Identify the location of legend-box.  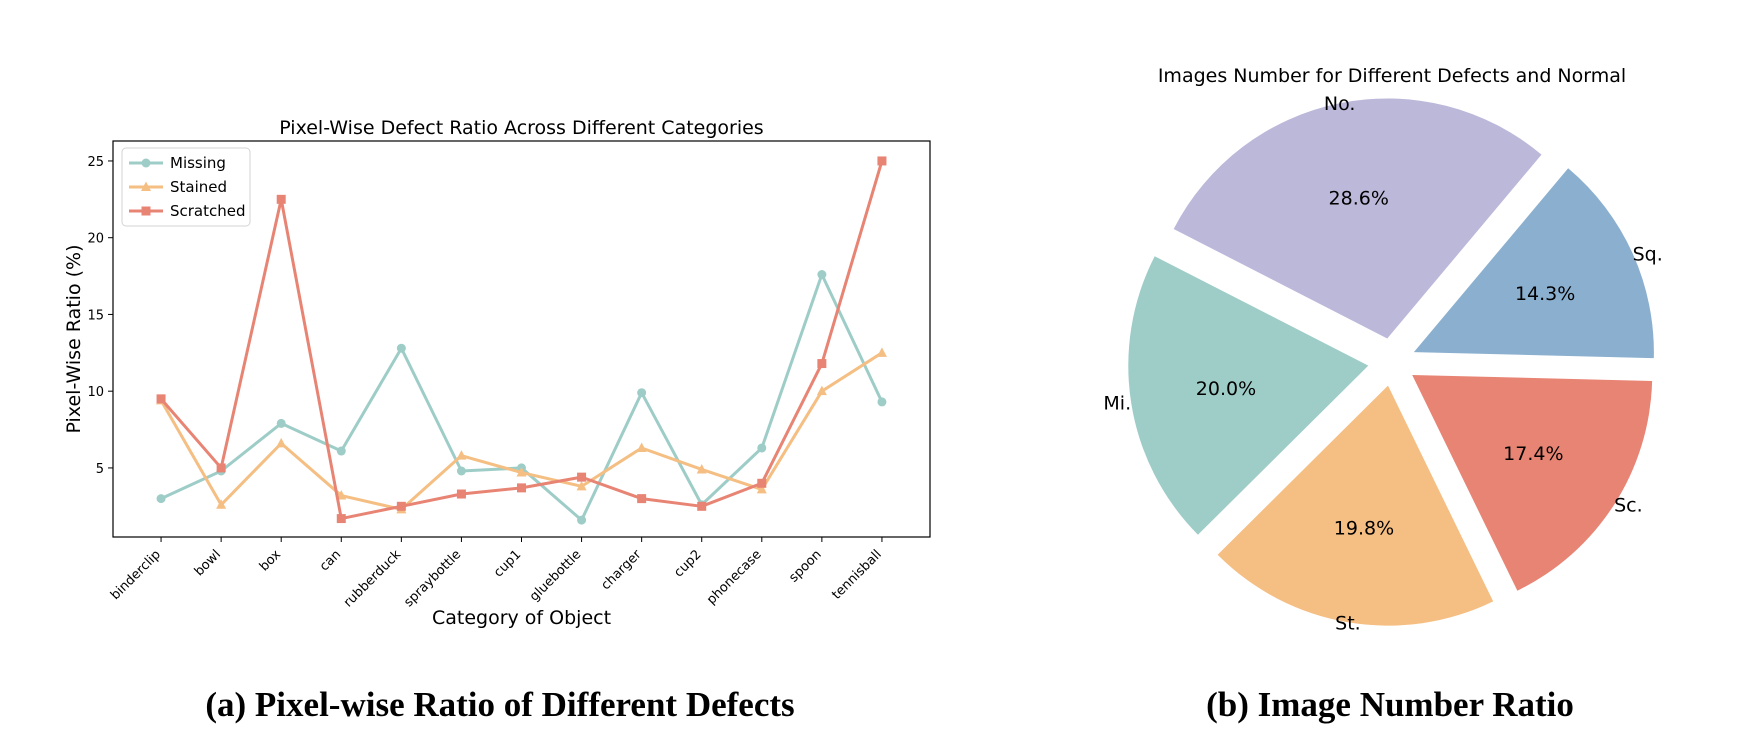
(186, 187).